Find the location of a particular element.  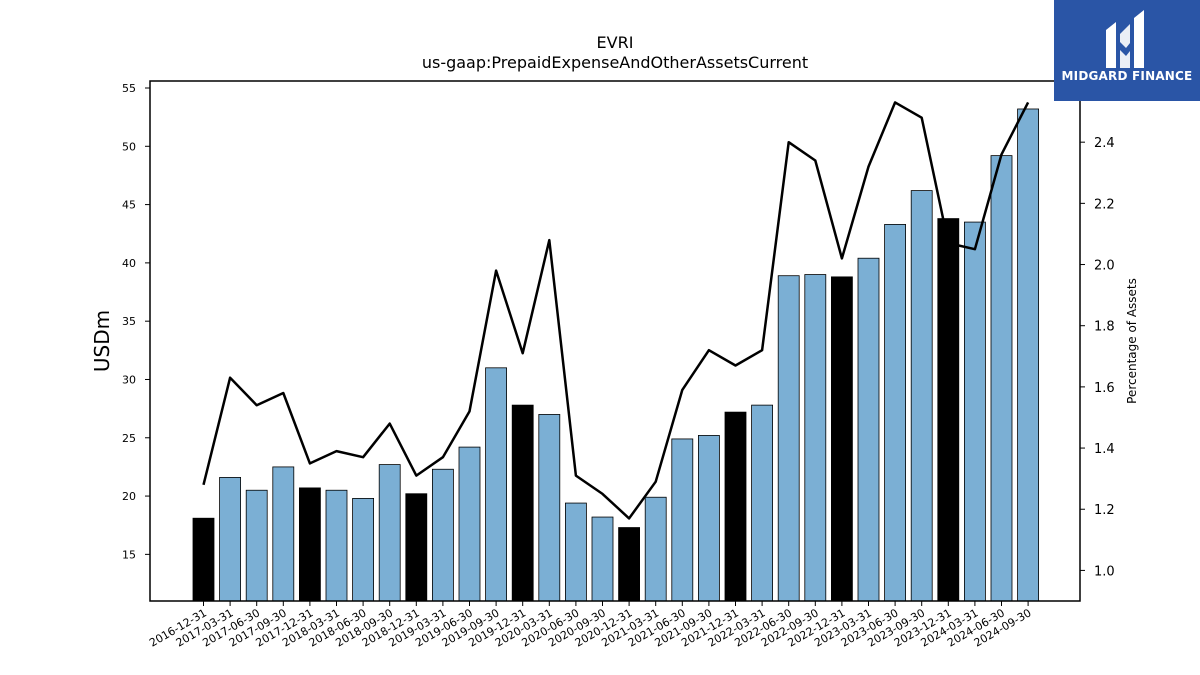

y-tick-label: 45 is located at coordinates (129, 205).